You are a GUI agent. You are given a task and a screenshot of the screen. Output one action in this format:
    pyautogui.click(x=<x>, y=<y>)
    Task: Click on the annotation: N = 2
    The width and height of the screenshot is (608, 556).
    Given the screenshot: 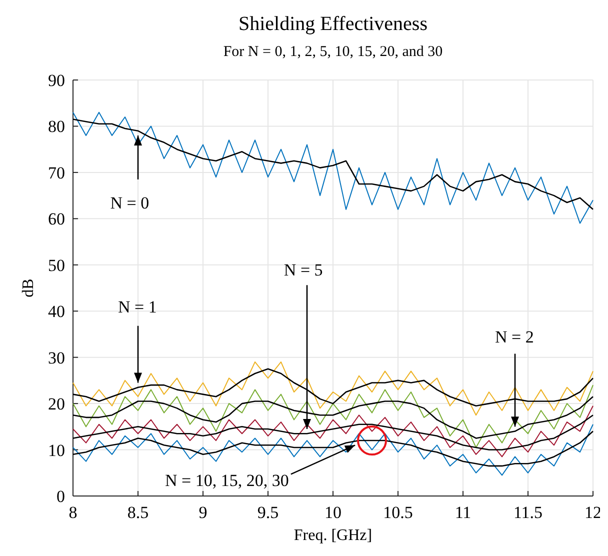 What is the action you would take?
    pyautogui.click(x=514, y=337)
    